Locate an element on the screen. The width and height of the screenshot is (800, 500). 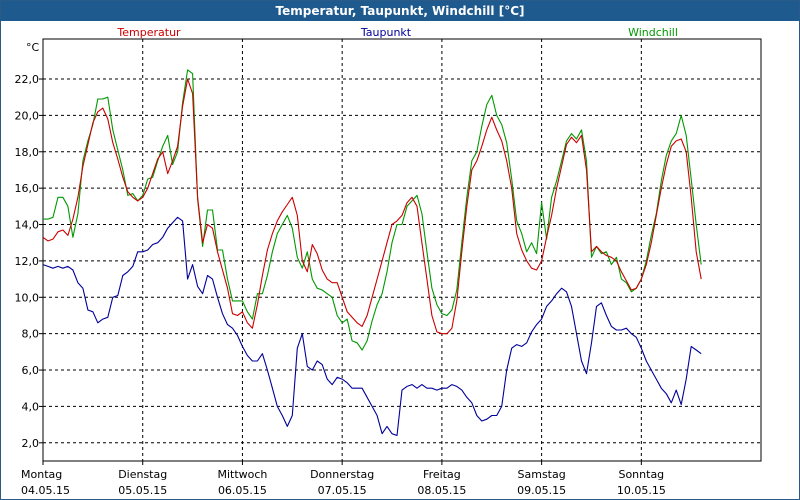
x-tick-date-label: 04.05.15 is located at coordinates (45, 490).